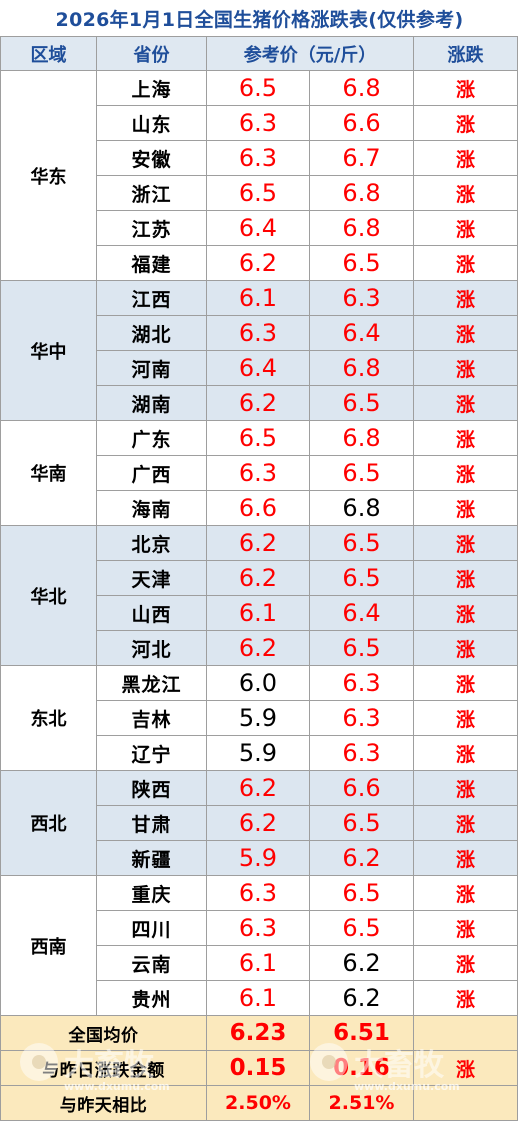 This screenshot has width=519, height=1121. I want to click on province-cell: 山东, so click(151, 123).